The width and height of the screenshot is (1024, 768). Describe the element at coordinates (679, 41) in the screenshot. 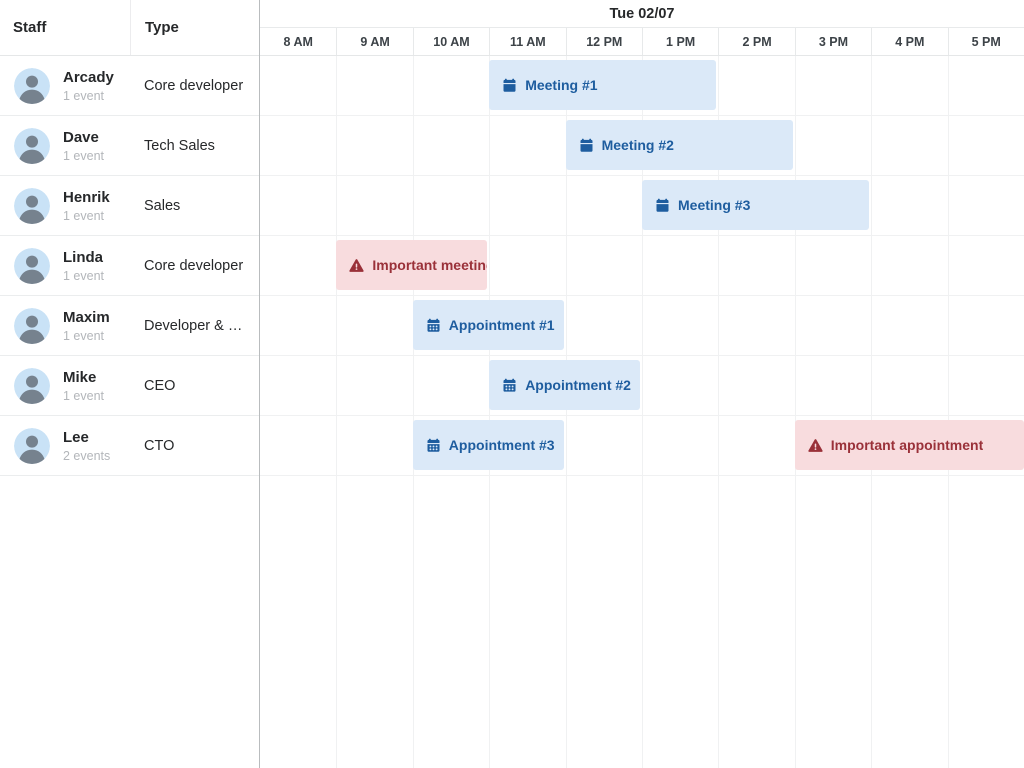

I see `time-header-cell: 1 PM` at that location.